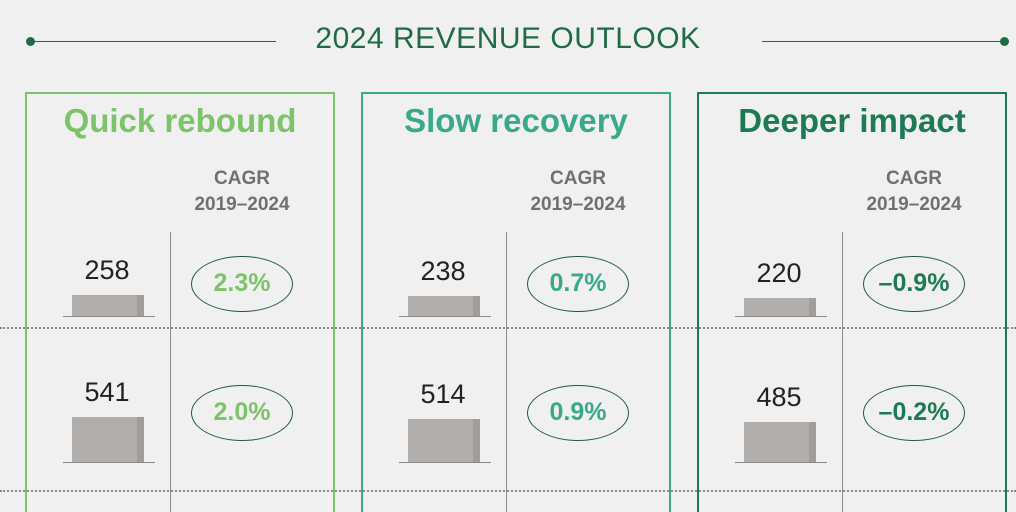 Image resolution: width=1016 pixels, height=512 pixels. Describe the element at coordinates (779, 272) in the screenshot. I see `revenue-value: 220` at that location.